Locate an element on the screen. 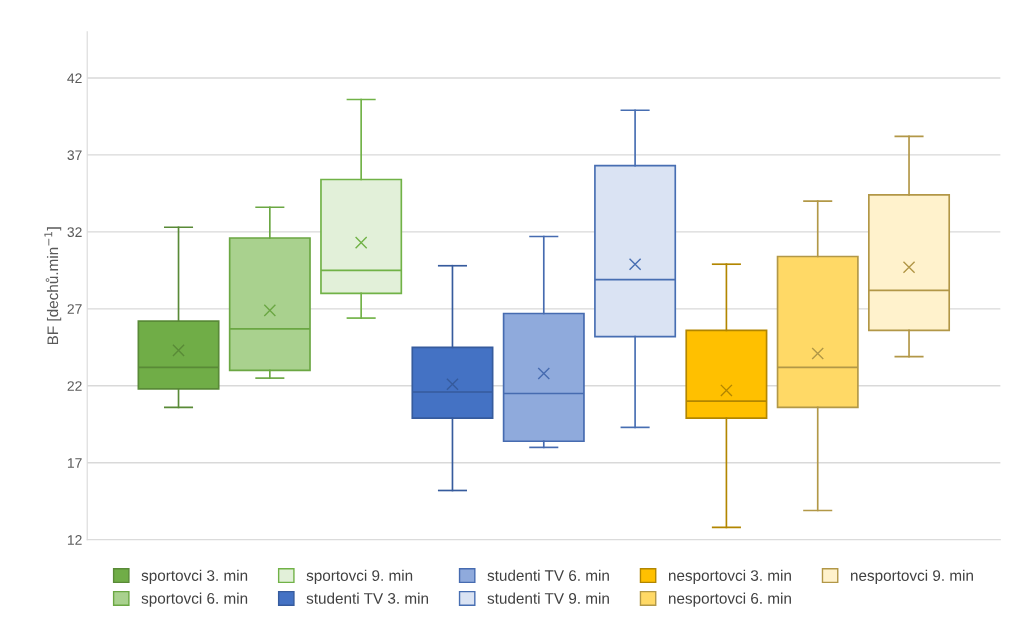 The width and height of the screenshot is (1026, 635). legend-label: sportovci 6. min is located at coordinates (194, 599).